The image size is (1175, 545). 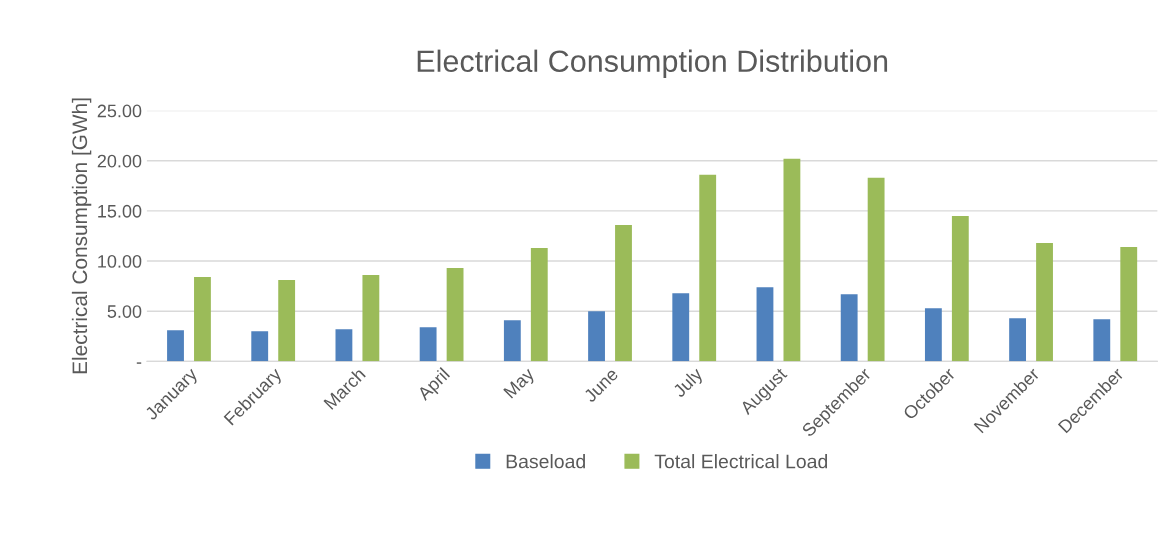 What do you see at coordinates (120, 261) in the screenshot?
I see `y-tick-label: 10.00` at bounding box center [120, 261].